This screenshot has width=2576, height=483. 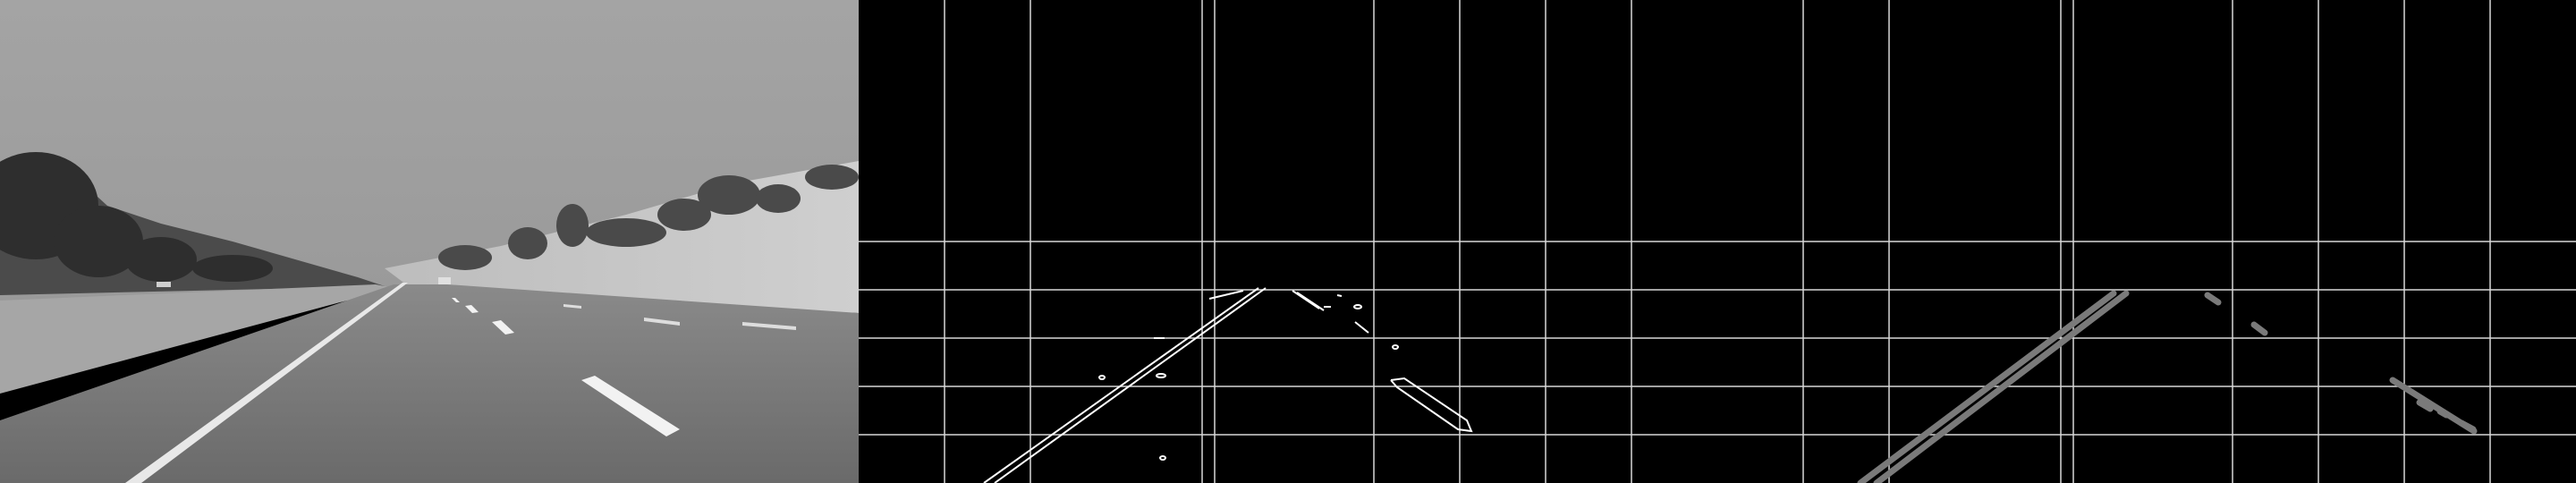 What do you see at coordinates (429, 383) in the screenshot?
I see `road-surface` at bounding box center [429, 383].